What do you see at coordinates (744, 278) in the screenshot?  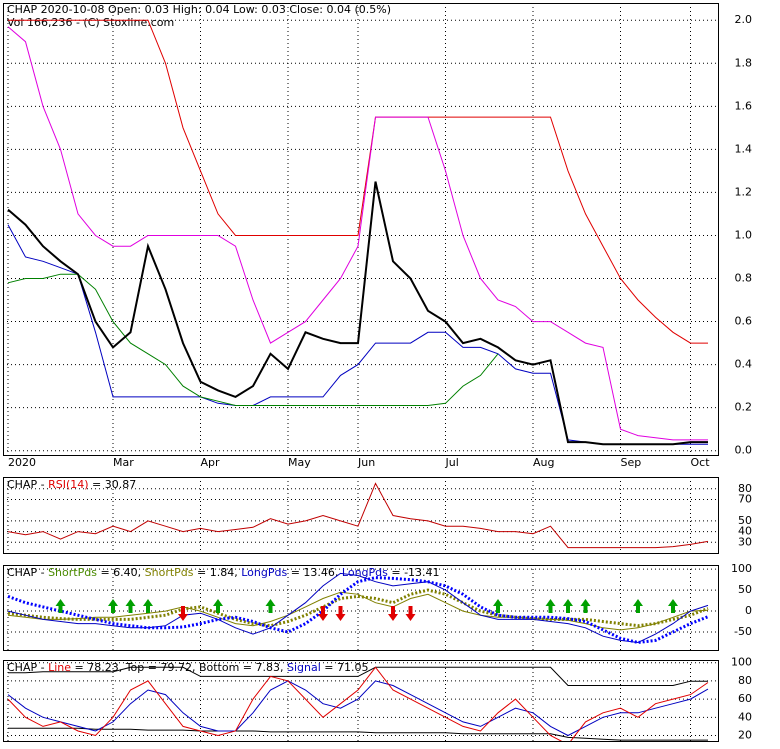 I see `y-tick-label: 0.8` at bounding box center [744, 278].